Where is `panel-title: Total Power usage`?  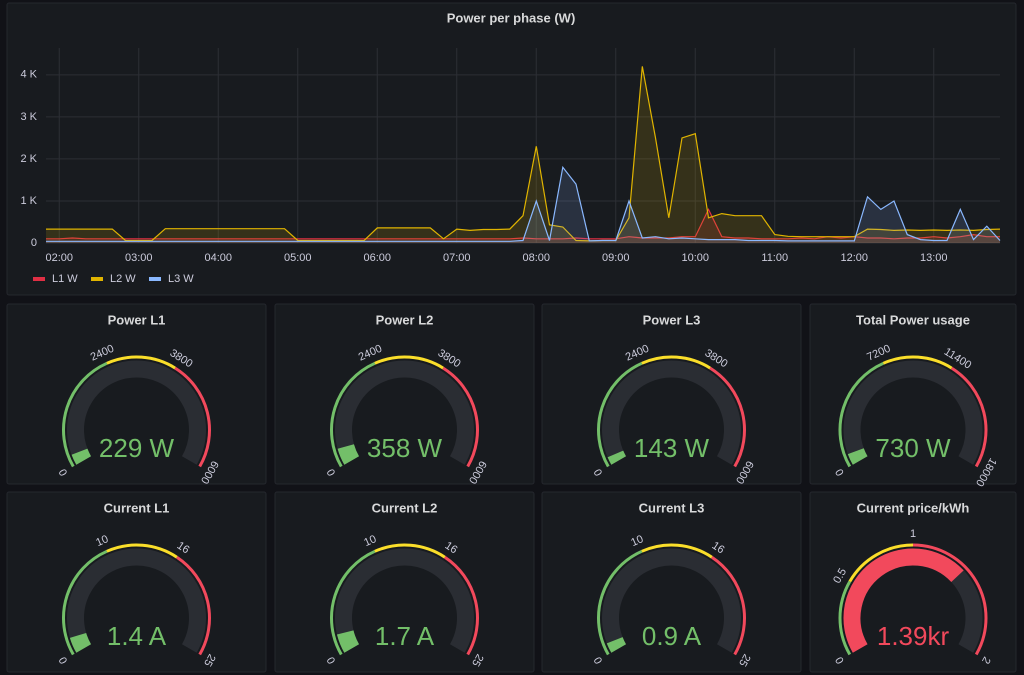
panel-title: Total Power usage is located at coordinates (913, 319).